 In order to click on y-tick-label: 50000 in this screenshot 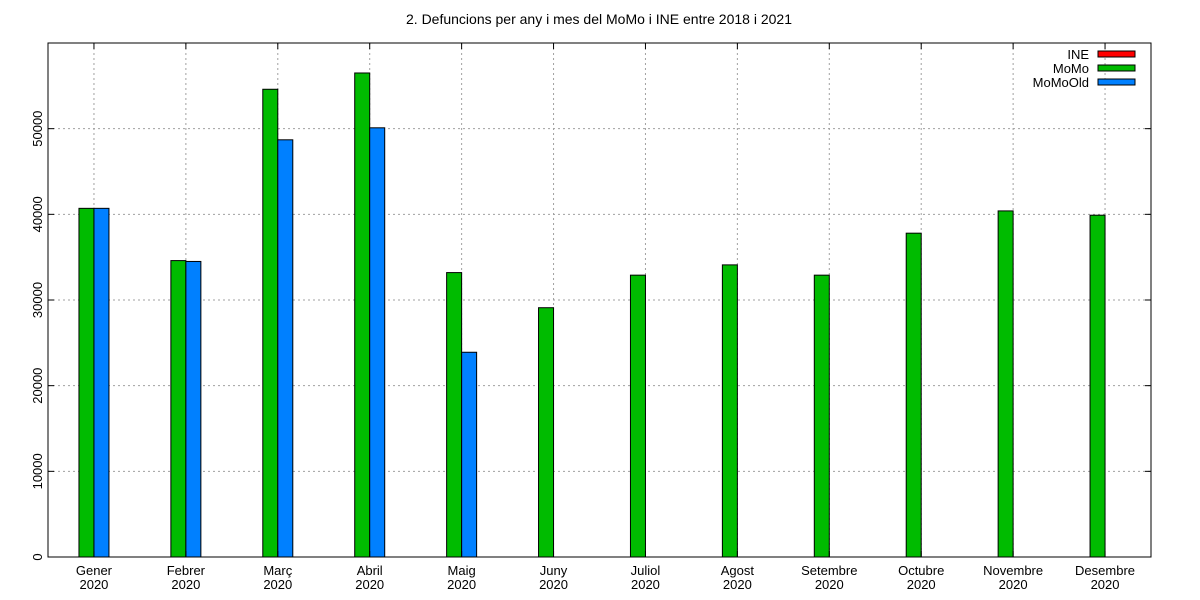, I will do `click(37, 129)`.